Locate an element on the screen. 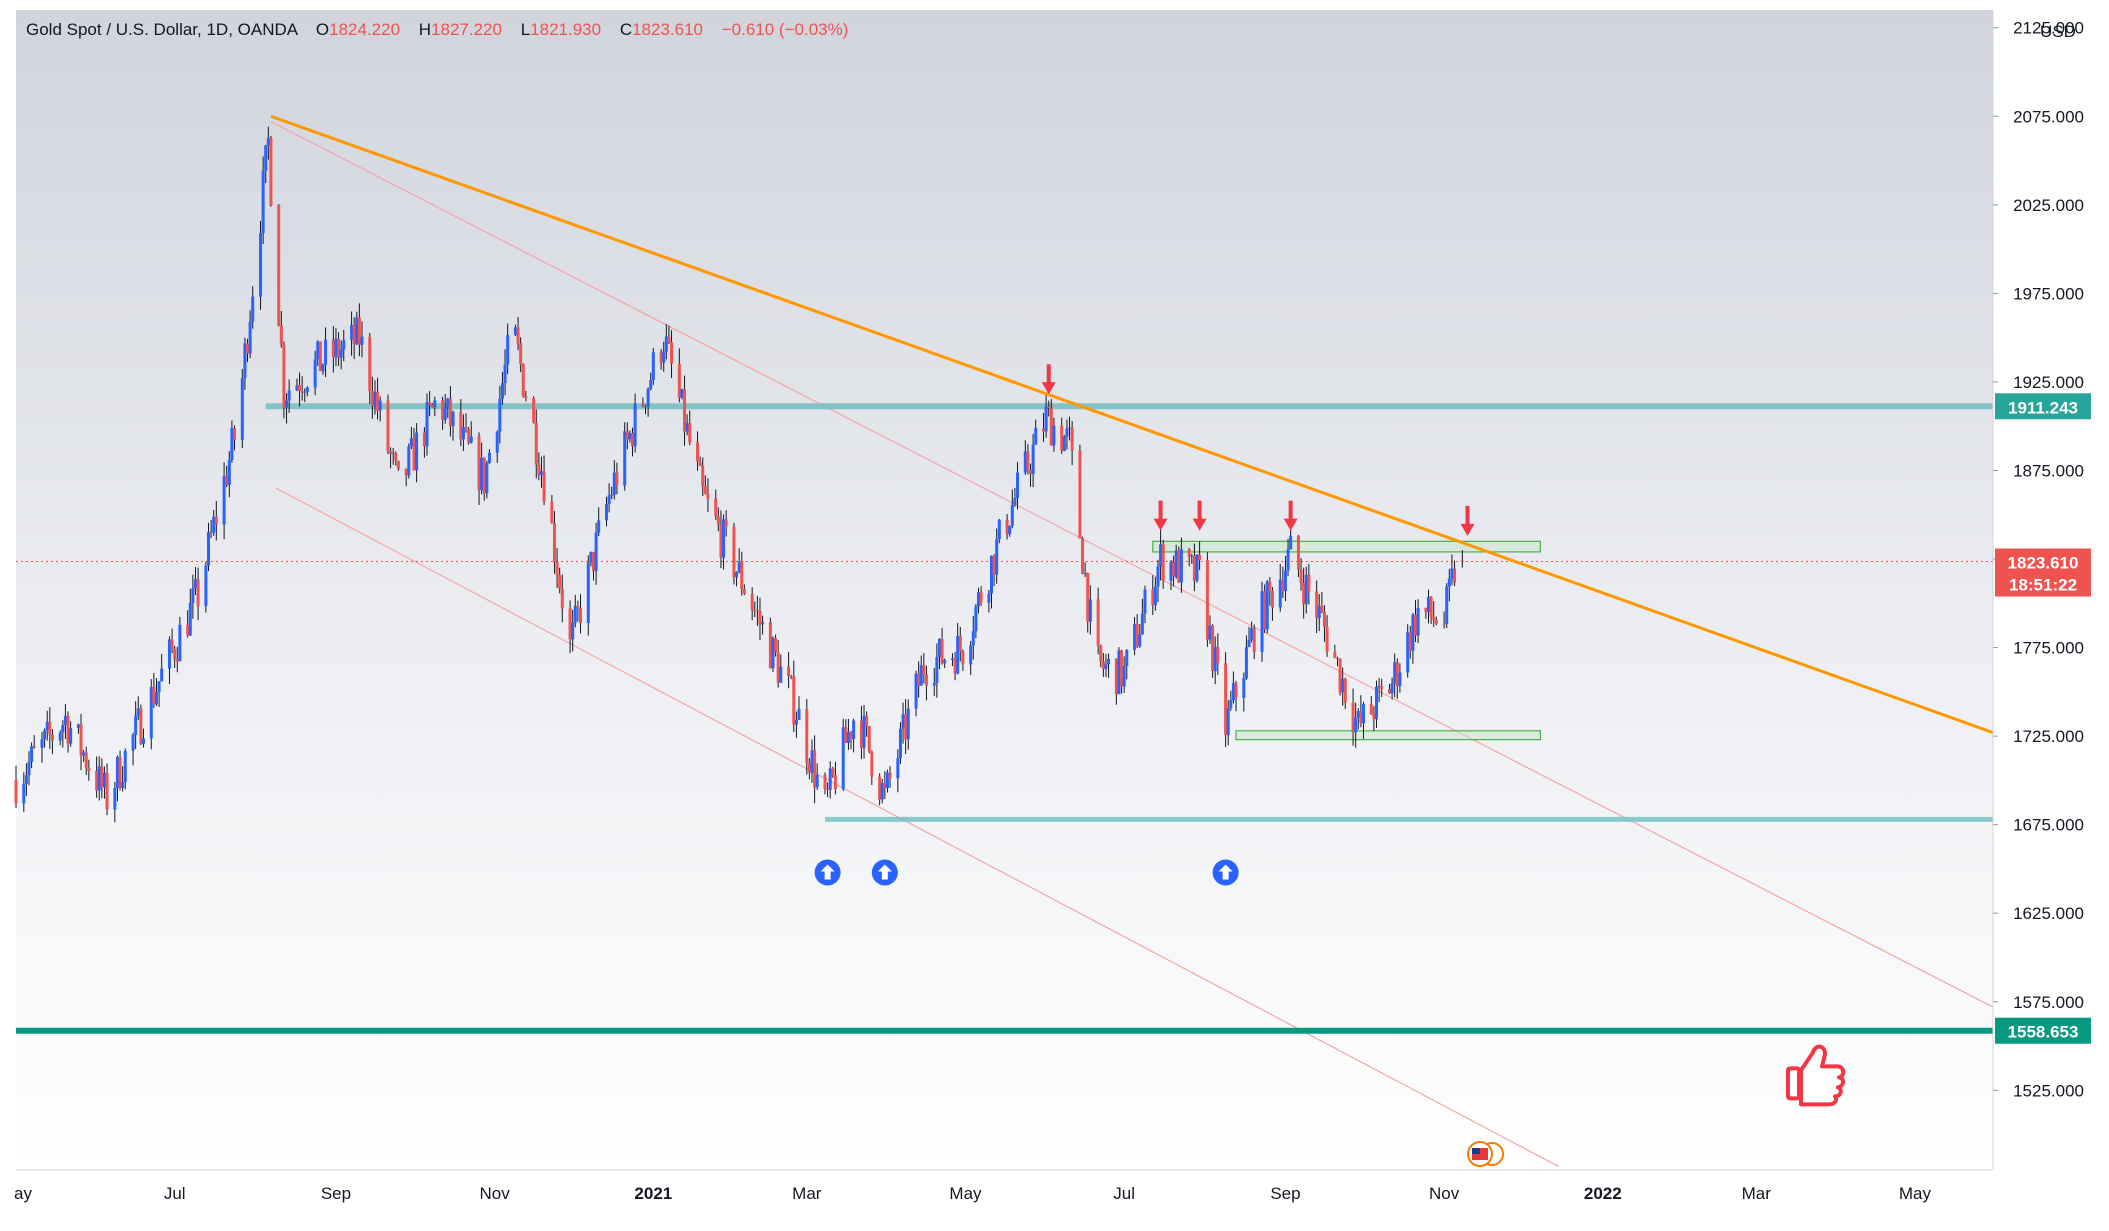 This screenshot has width=2109, height=1231. price-tick-label: 1925.000 is located at coordinates (2048, 382).